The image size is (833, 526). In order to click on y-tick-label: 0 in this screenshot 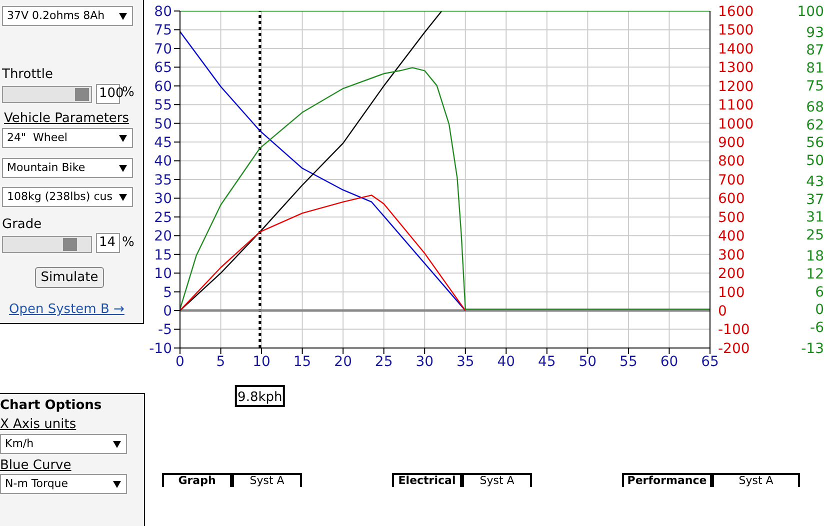, I will do `click(167, 312)`.